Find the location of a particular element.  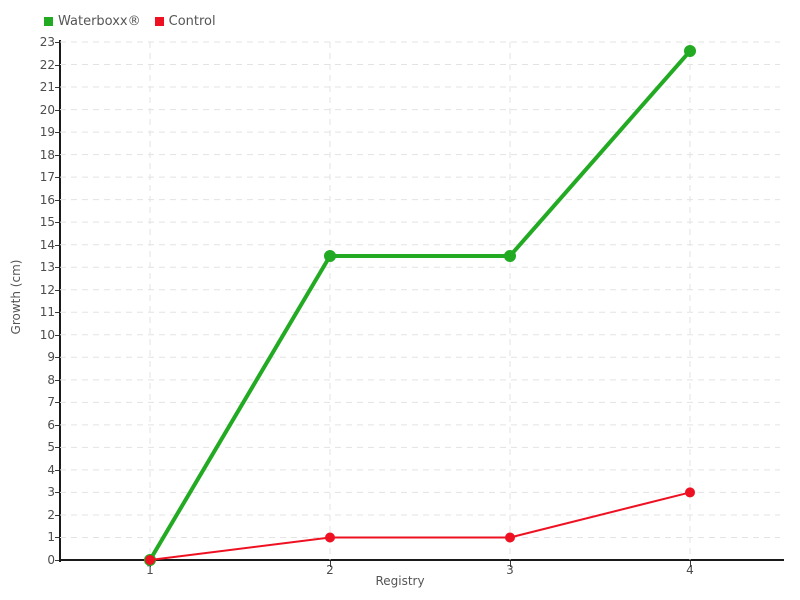

y-tick-label: 15 is located at coordinates (47, 222).